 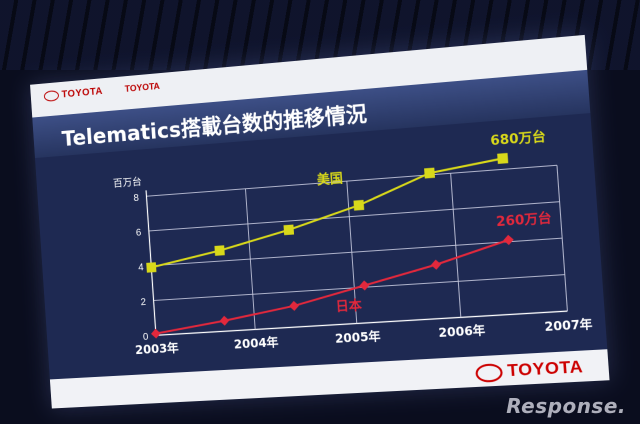 What do you see at coordinates (348, 306) in the screenshot?
I see `series-name-japan: 日本` at bounding box center [348, 306].